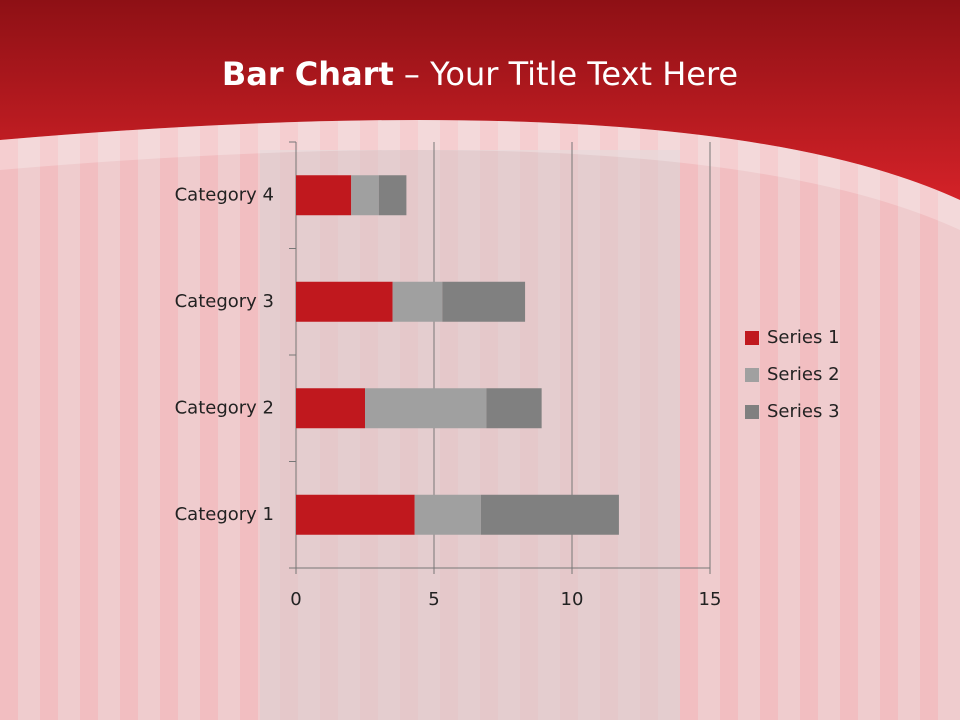  What do you see at coordinates (308, 74) in the screenshot?
I see `title-bold: Bar Chart` at bounding box center [308, 74].